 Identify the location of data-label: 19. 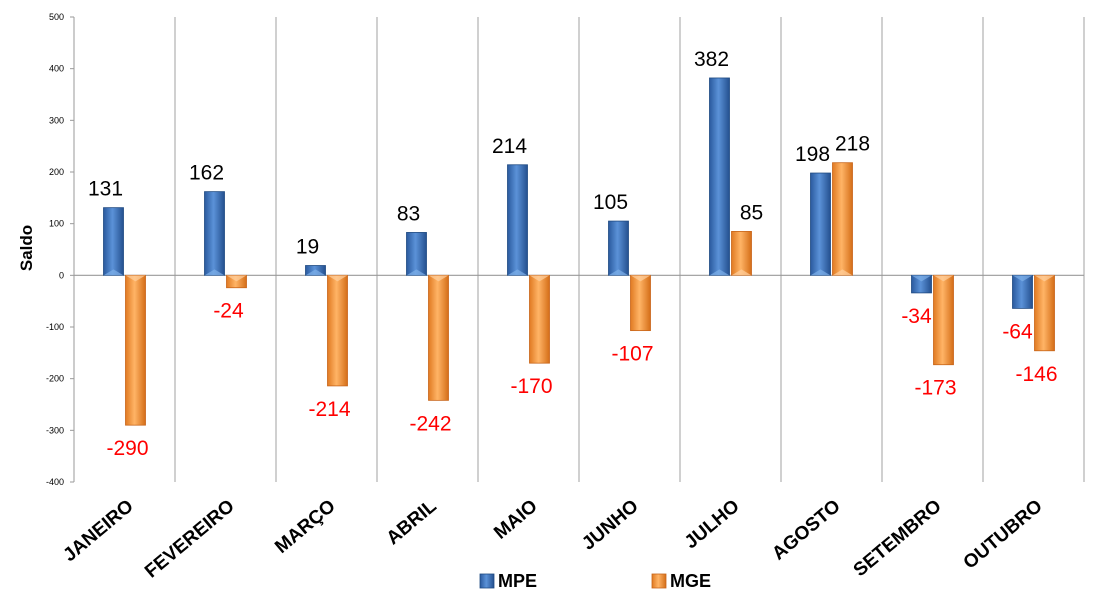
(307, 247).